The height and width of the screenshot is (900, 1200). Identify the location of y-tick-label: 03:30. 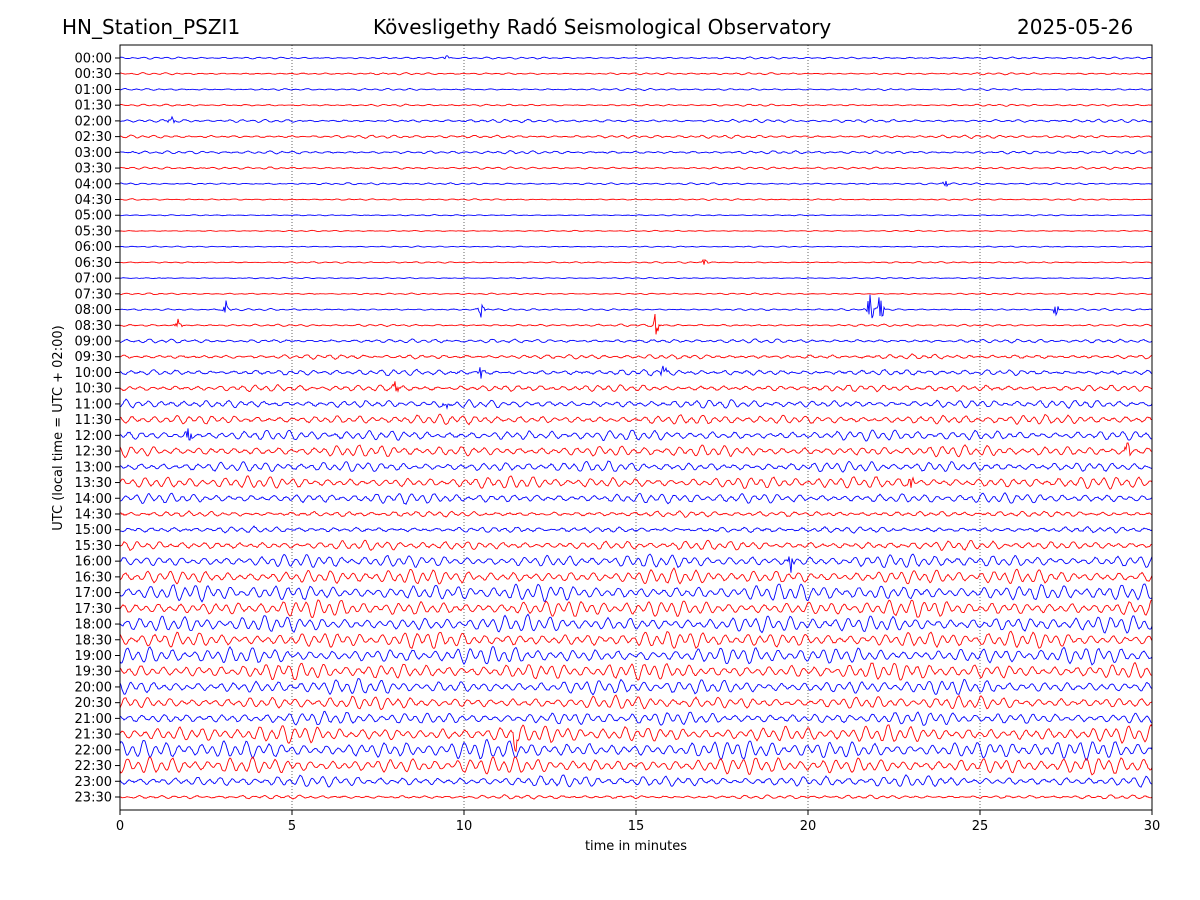
(93, 169).